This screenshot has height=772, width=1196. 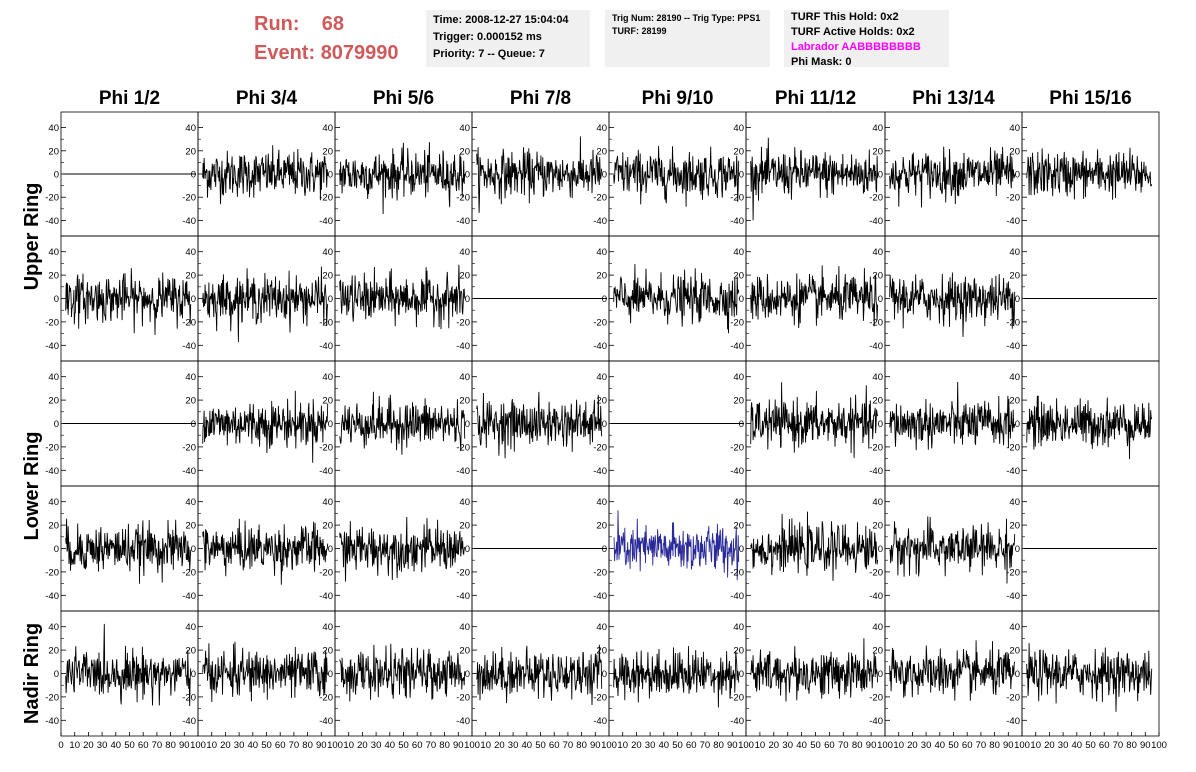 What do you see at coordinates (737, 322) in the screenshot?
I see `y-tick-label-r1-c5--20: -20` at bounding box center [737, 322].